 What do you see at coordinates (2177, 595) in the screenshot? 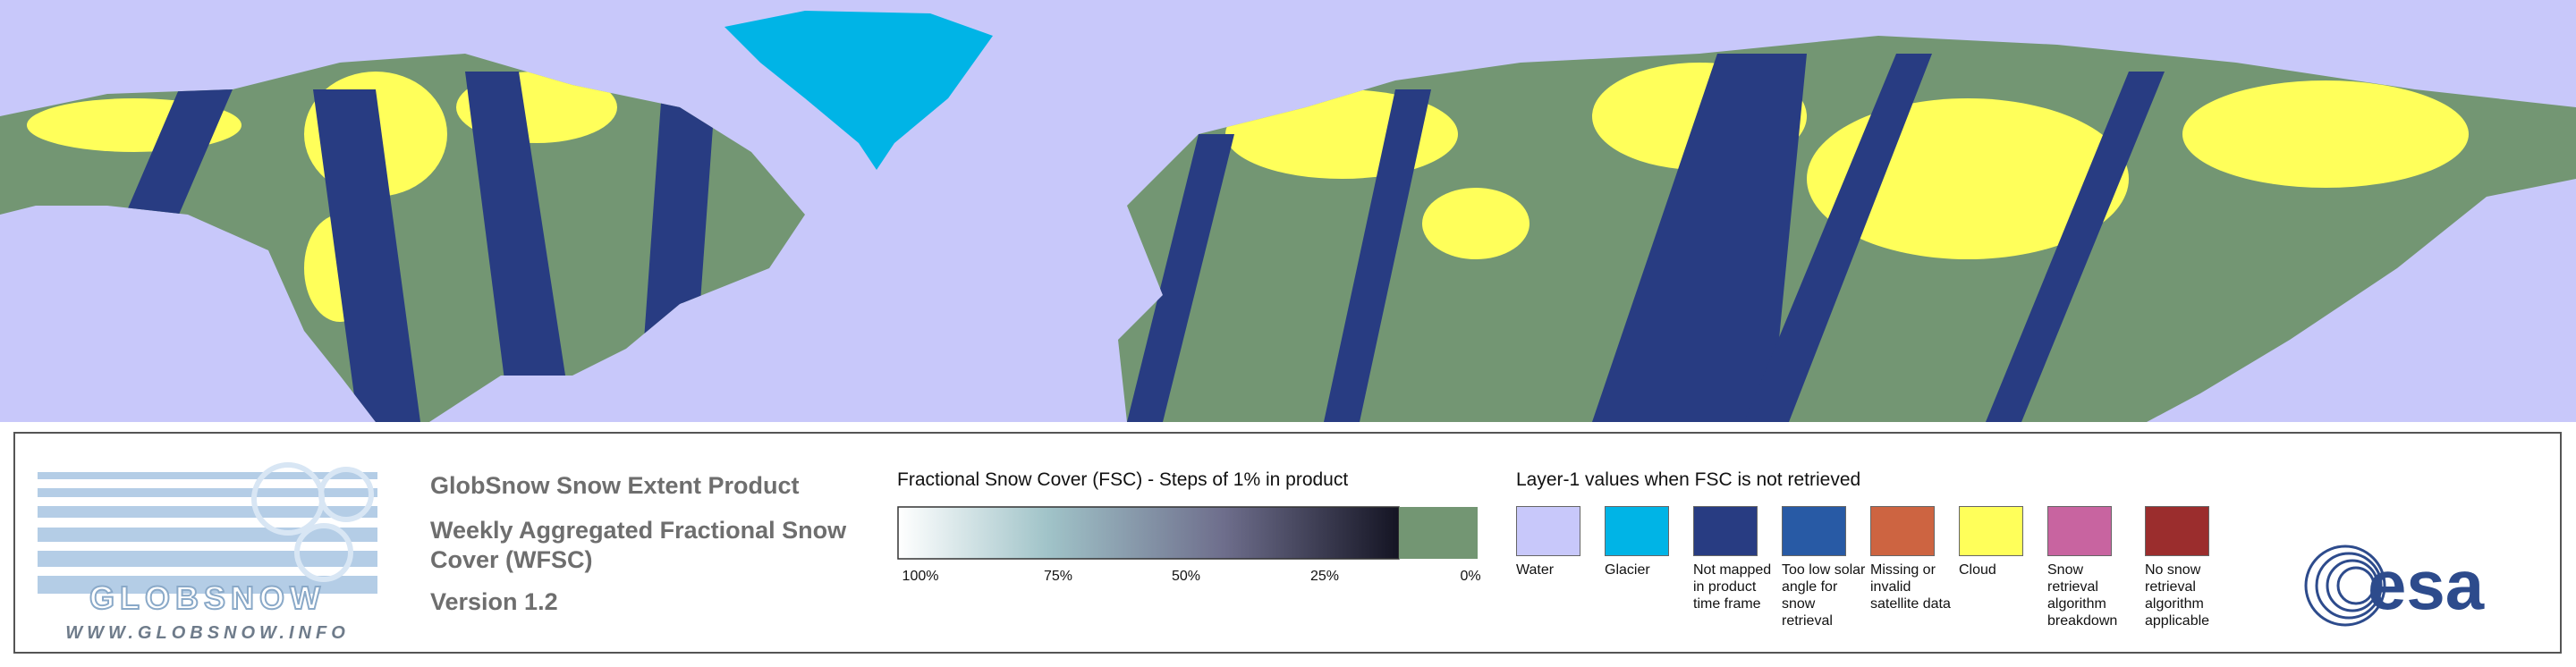
I see `class-label: No snow retrieval algorithm applicable` at bounding box center [2177, 595].